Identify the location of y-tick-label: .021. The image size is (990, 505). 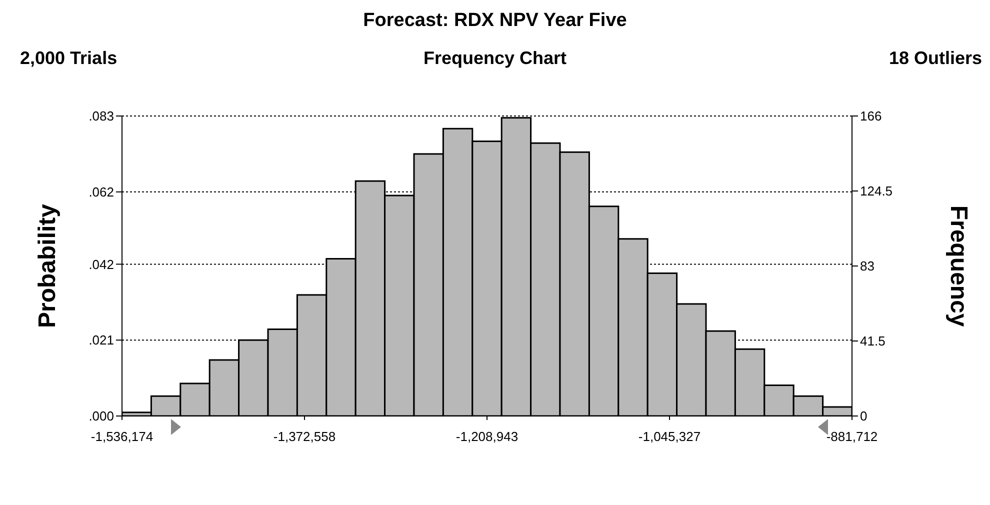
(101, 340).